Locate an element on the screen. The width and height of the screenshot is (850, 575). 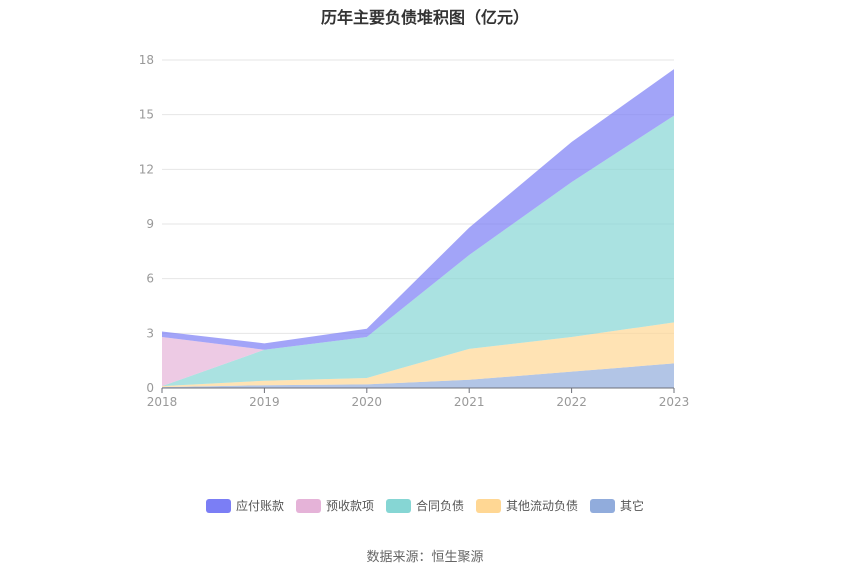
x-tick-label: 2019 is located at coordinates (264, 402).